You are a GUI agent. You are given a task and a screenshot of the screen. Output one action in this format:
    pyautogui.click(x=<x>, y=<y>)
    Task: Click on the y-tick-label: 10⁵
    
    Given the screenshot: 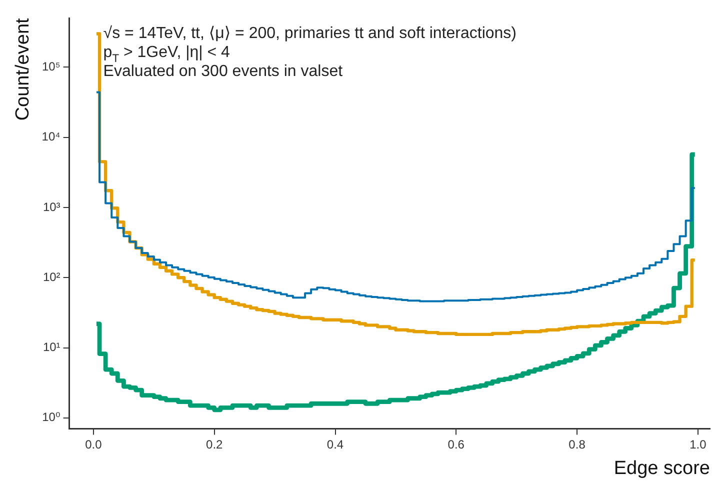 What is the action you would take?
    pyautogui.click(x=51, y=67)
    